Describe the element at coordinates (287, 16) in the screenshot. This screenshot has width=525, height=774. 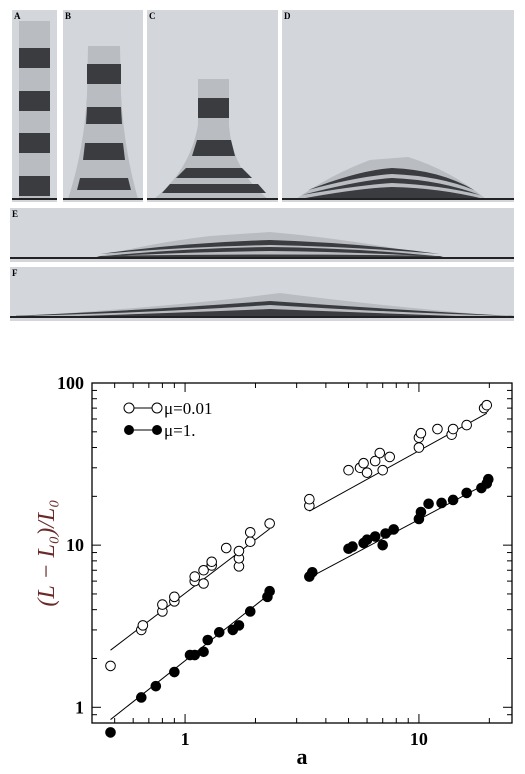
I see `panel-d-label: D` at that location.